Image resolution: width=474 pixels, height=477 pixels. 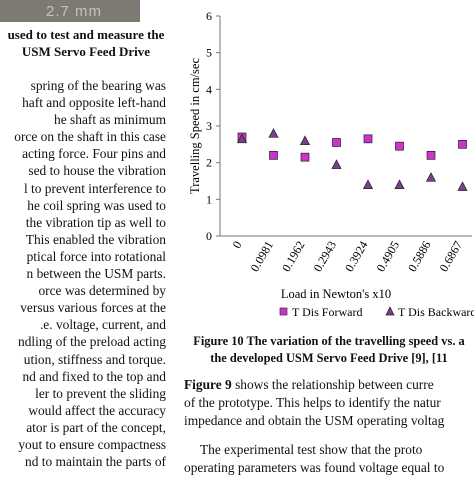 What do you see at coordinates (195, 126) in the screenshot?
I see `y-axis-label: Travelling Speed in cm/sec` at bounding box center [195, 126].